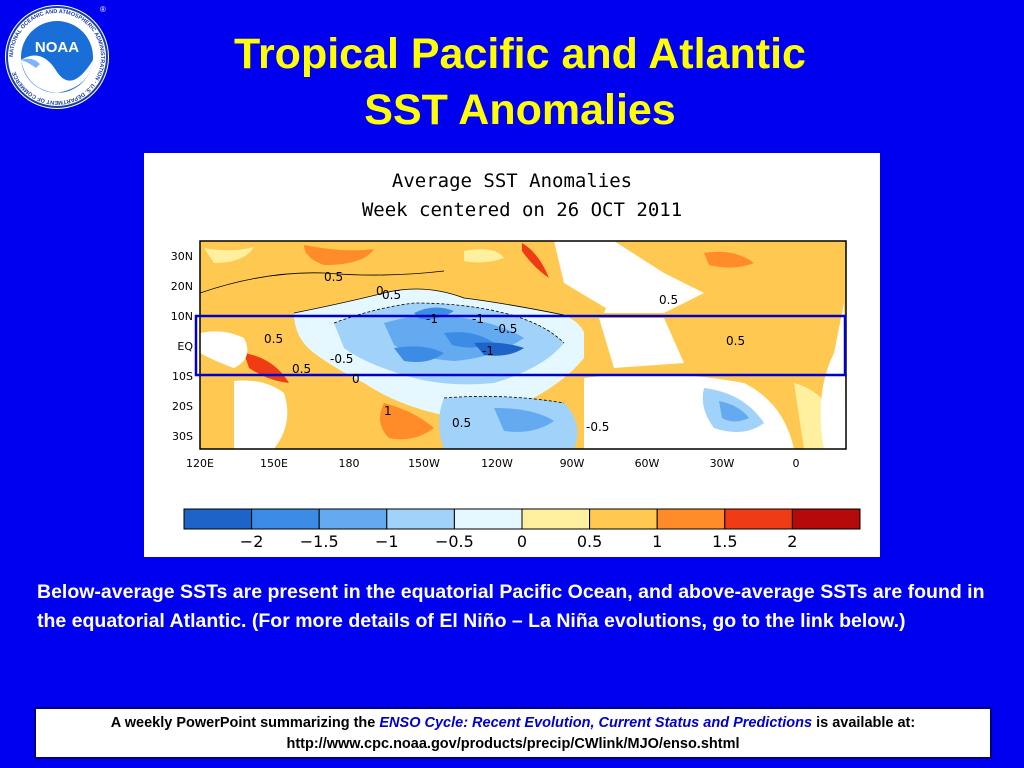 The height and width of the screenshot is (768, 1024). Describe the element at coordinates (796, 463) in the screenshot. I see `lon-label: 0` at that location.